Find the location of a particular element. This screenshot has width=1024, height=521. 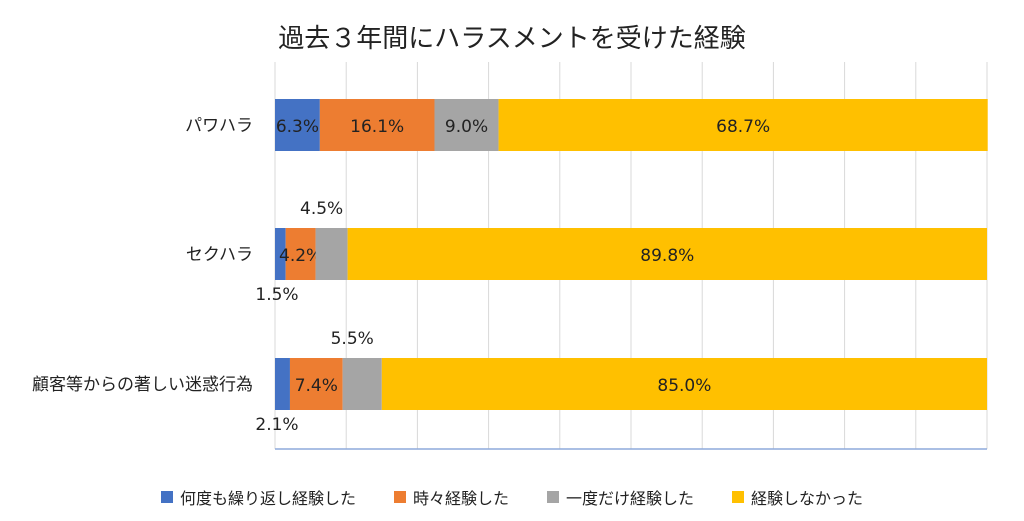

data-label: 4.2% is located at coordinates (300, 256).